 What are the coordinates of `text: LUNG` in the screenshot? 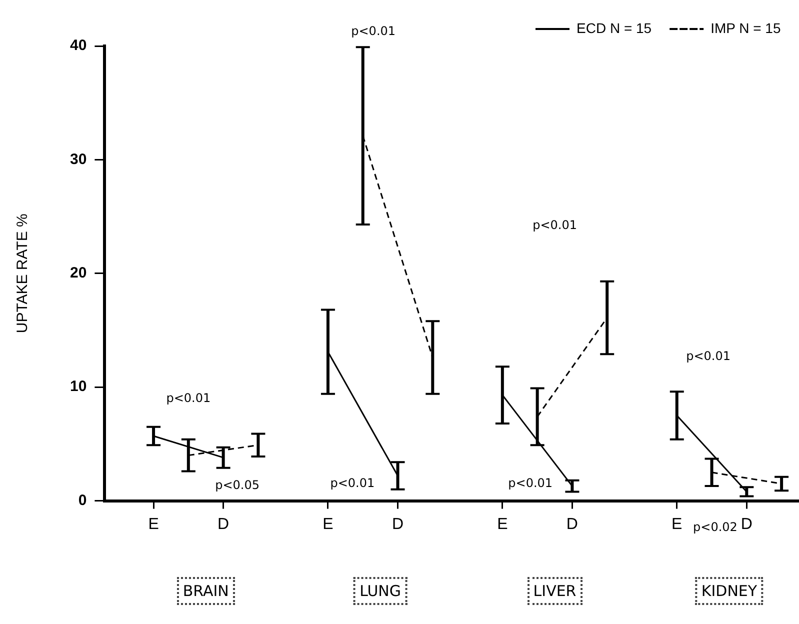 It's located at (381, 590).